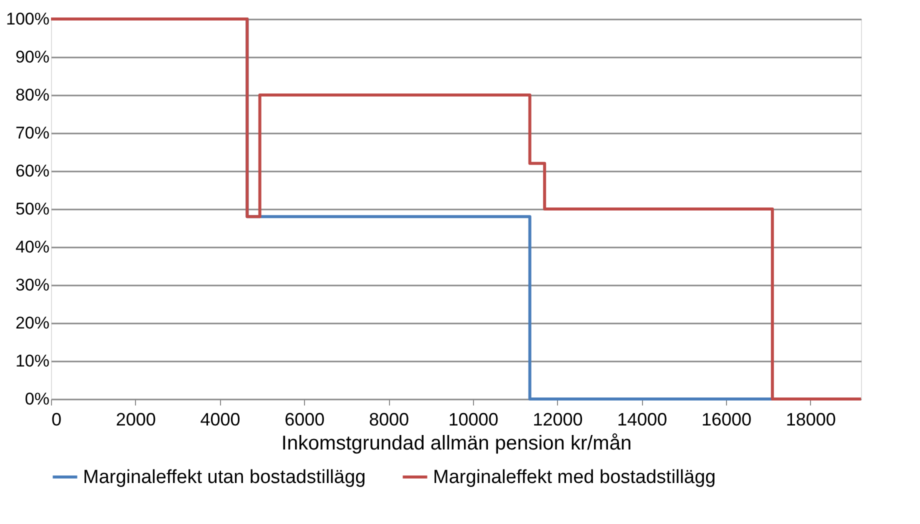  What do you see at coordinates (304, 420) in the screenshot?
I see `x-tick-label: 6000` at bounding box center [304, 420].